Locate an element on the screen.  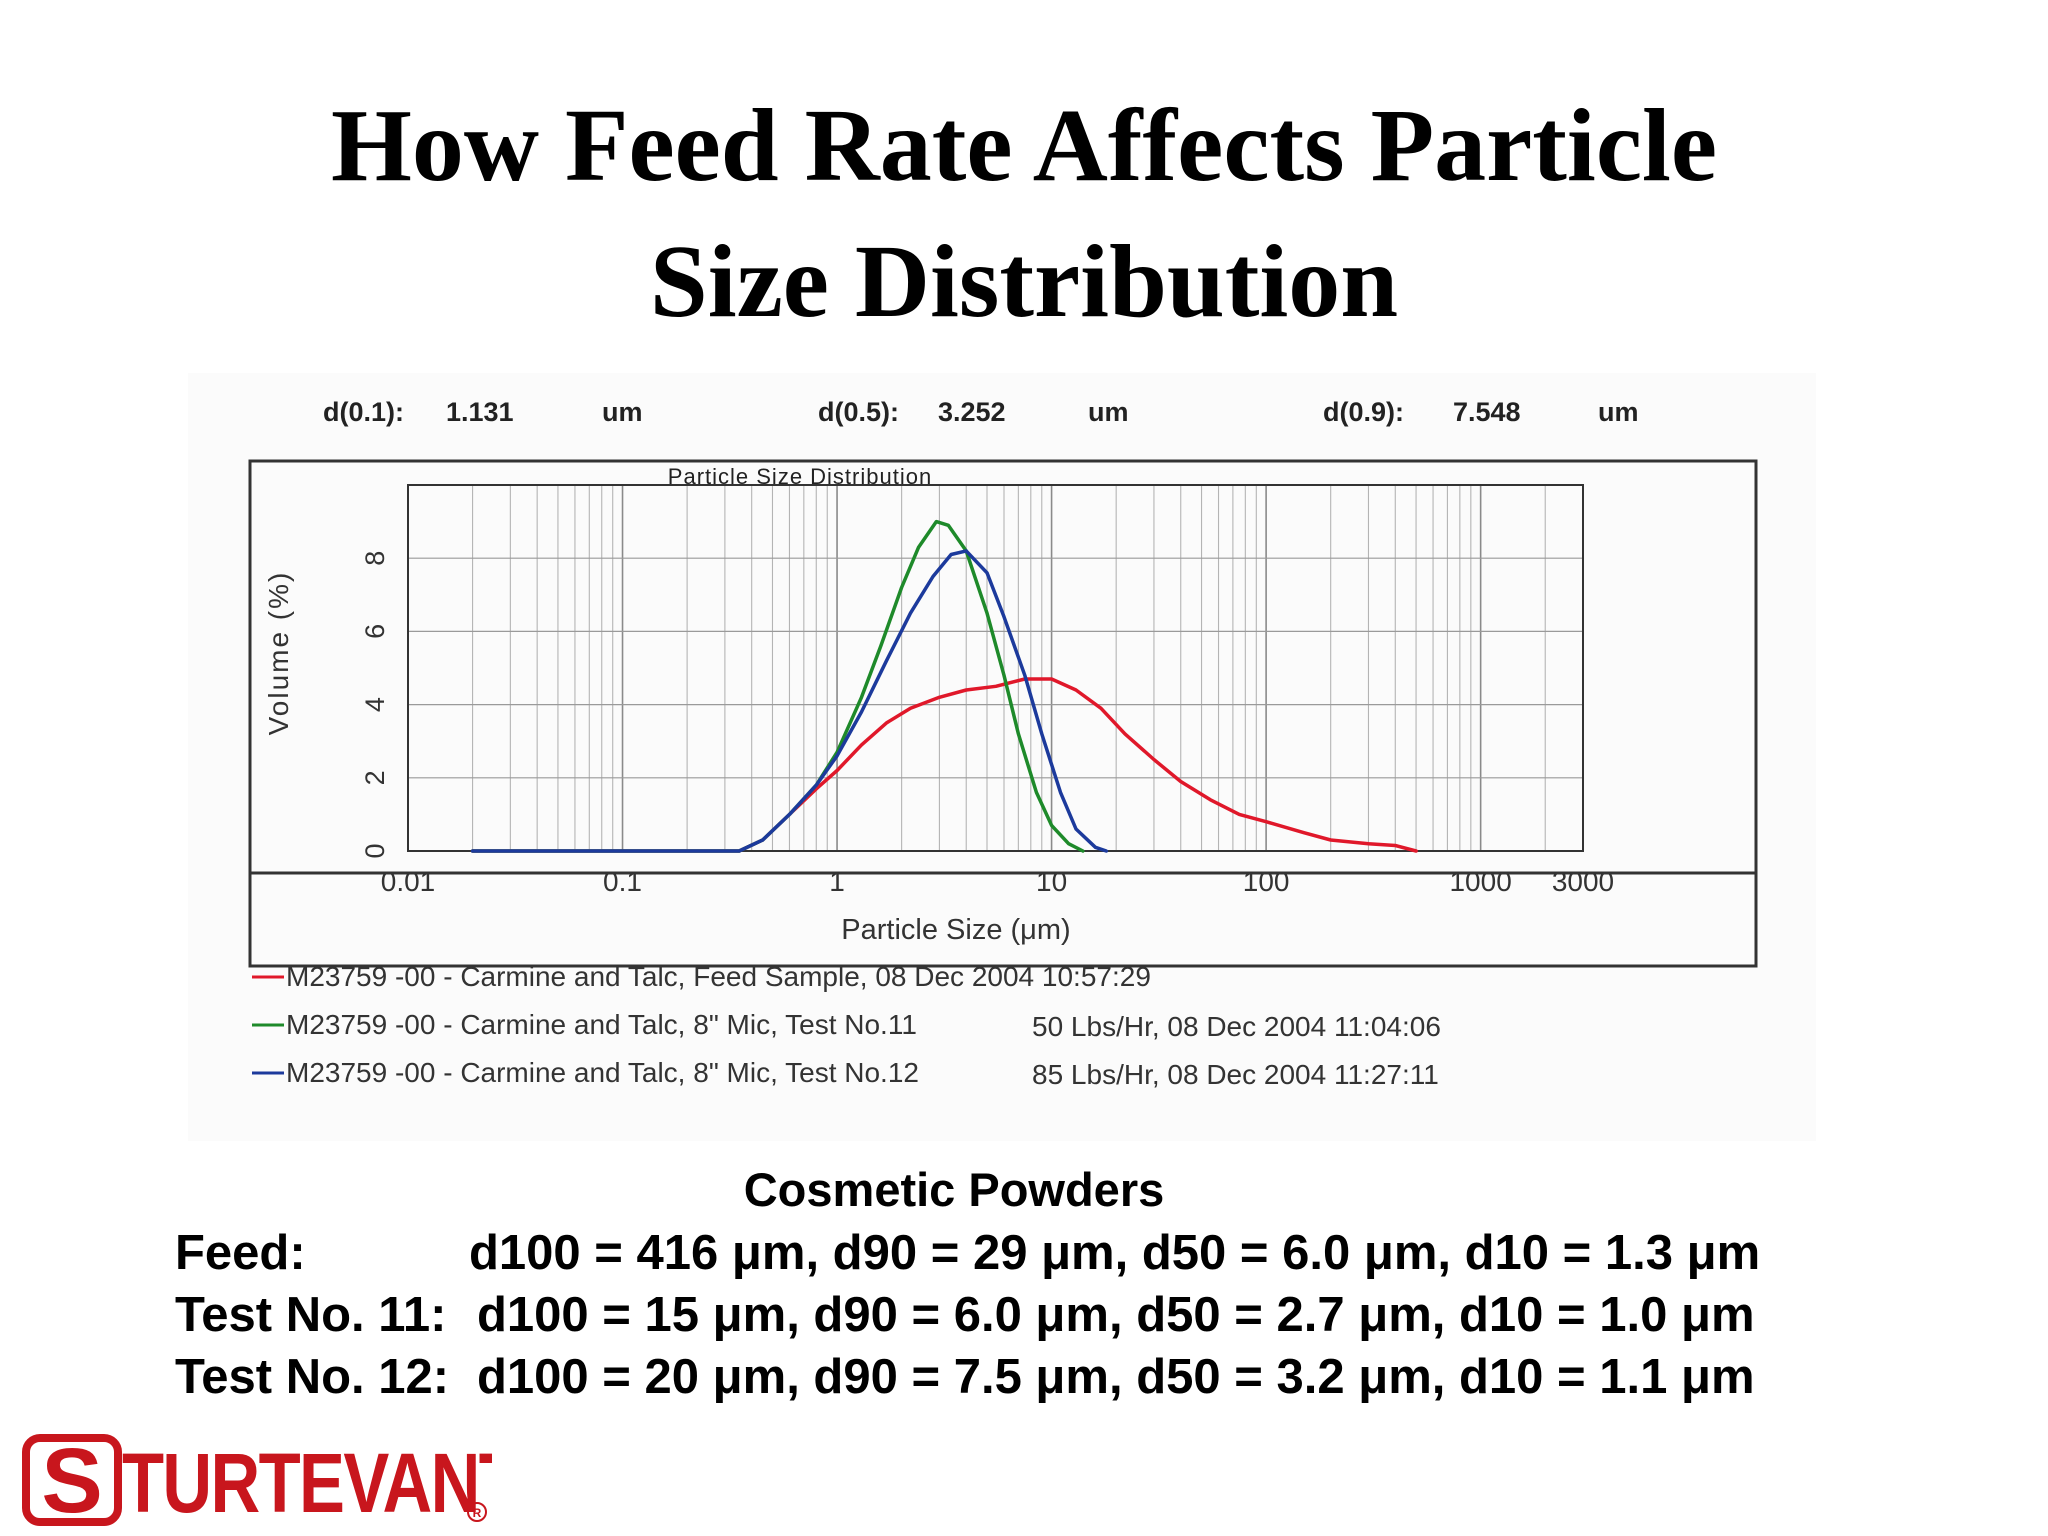
registered-mark-icon is located at coordinates (477, 1512).